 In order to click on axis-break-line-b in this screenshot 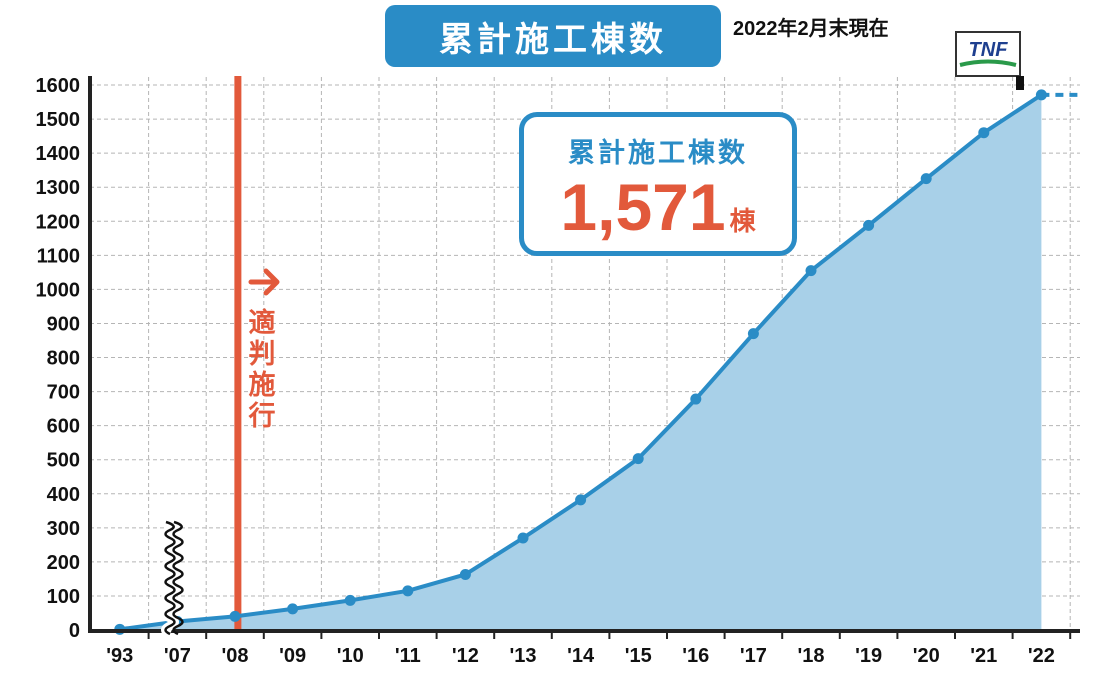, I will do `click(178, 578)`.